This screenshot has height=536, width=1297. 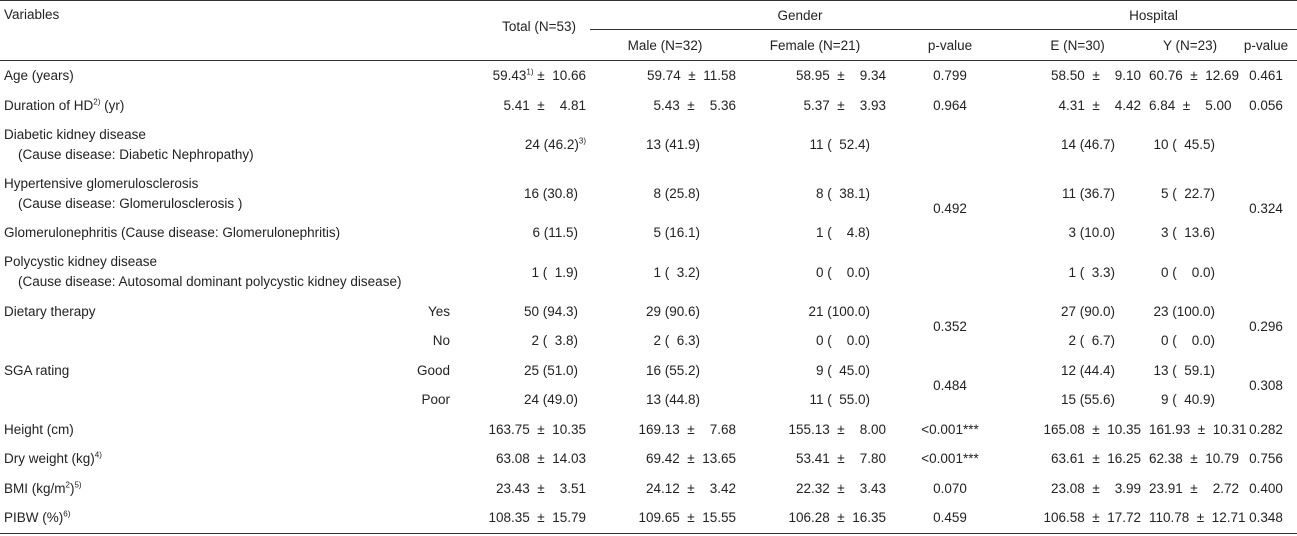 What do you see at coordinates (160, 341) in the screenshot?
I see `row-label` at bounding box center [160, 341].